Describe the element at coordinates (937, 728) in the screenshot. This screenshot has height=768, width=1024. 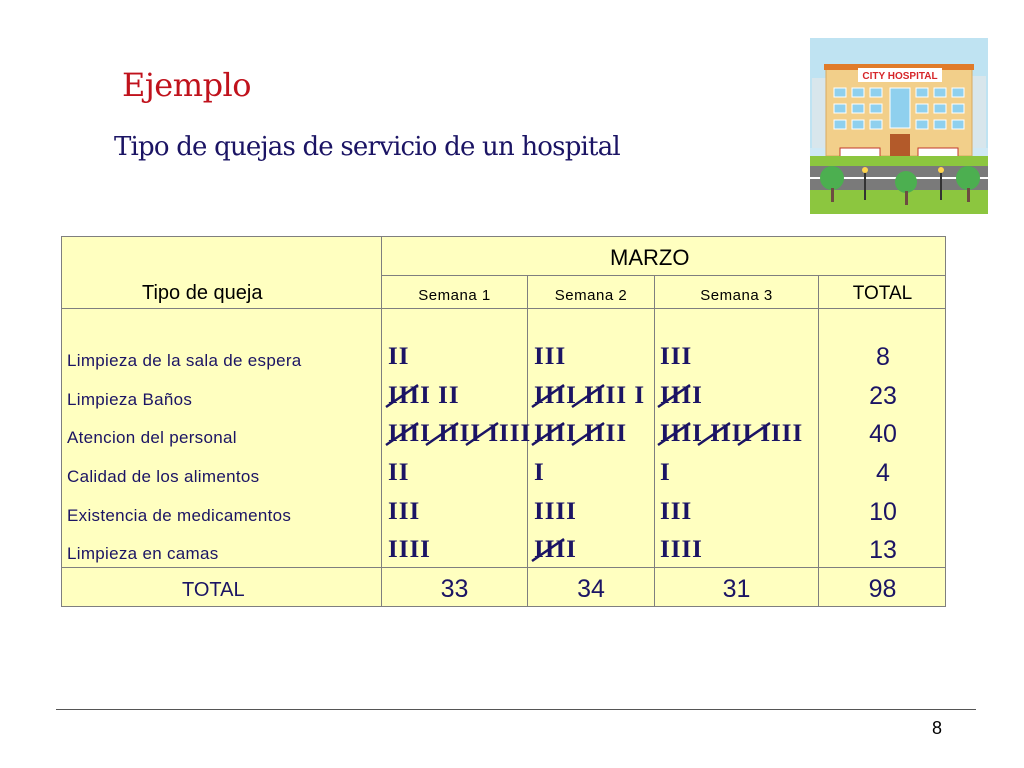
I see `page-number: 8` at that location.